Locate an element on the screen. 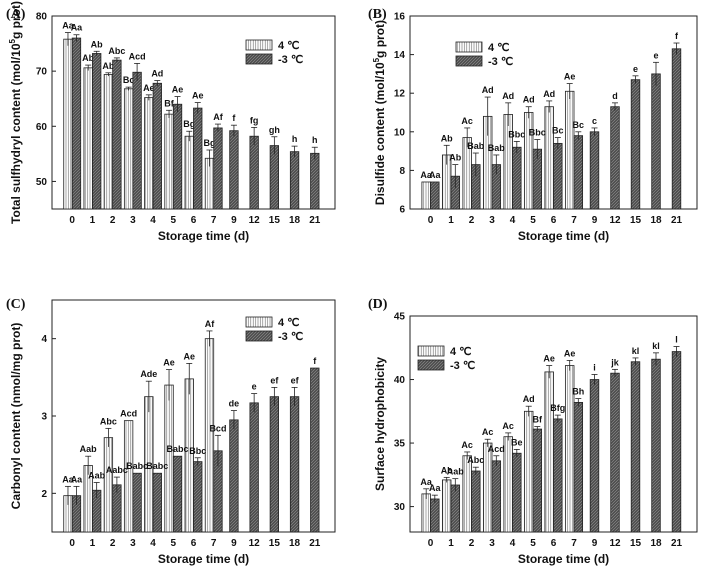 Image resolution: width=708 pixels, height=578 pixels. y-tick-label: 6 is located at coordinates (402, 210).